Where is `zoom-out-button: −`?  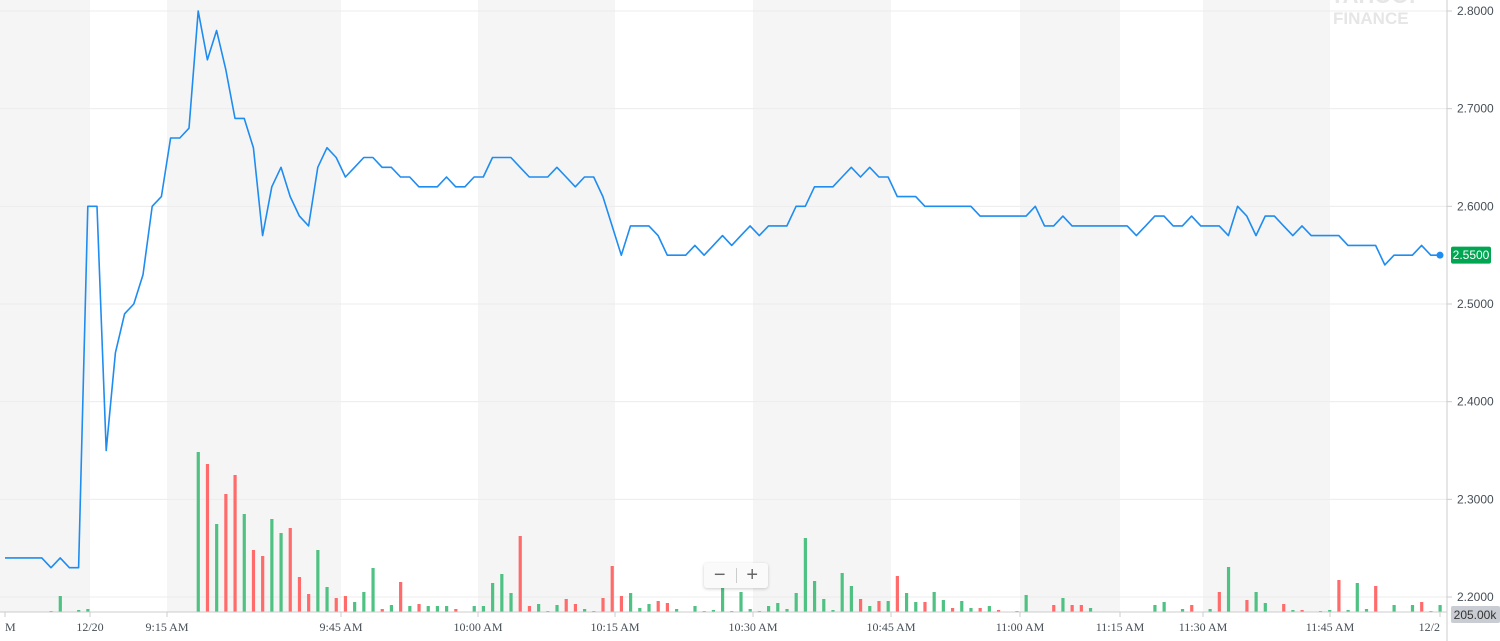
zoom-out-button: − is located at coordinates (719, 575).